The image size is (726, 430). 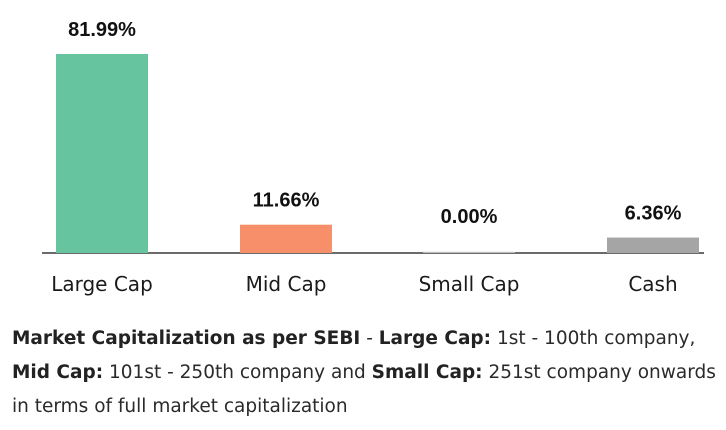 What do you see at coordinates (469, 252) in the screenshot?
I see `bar-small-cap` at bounding box center [469, 252].